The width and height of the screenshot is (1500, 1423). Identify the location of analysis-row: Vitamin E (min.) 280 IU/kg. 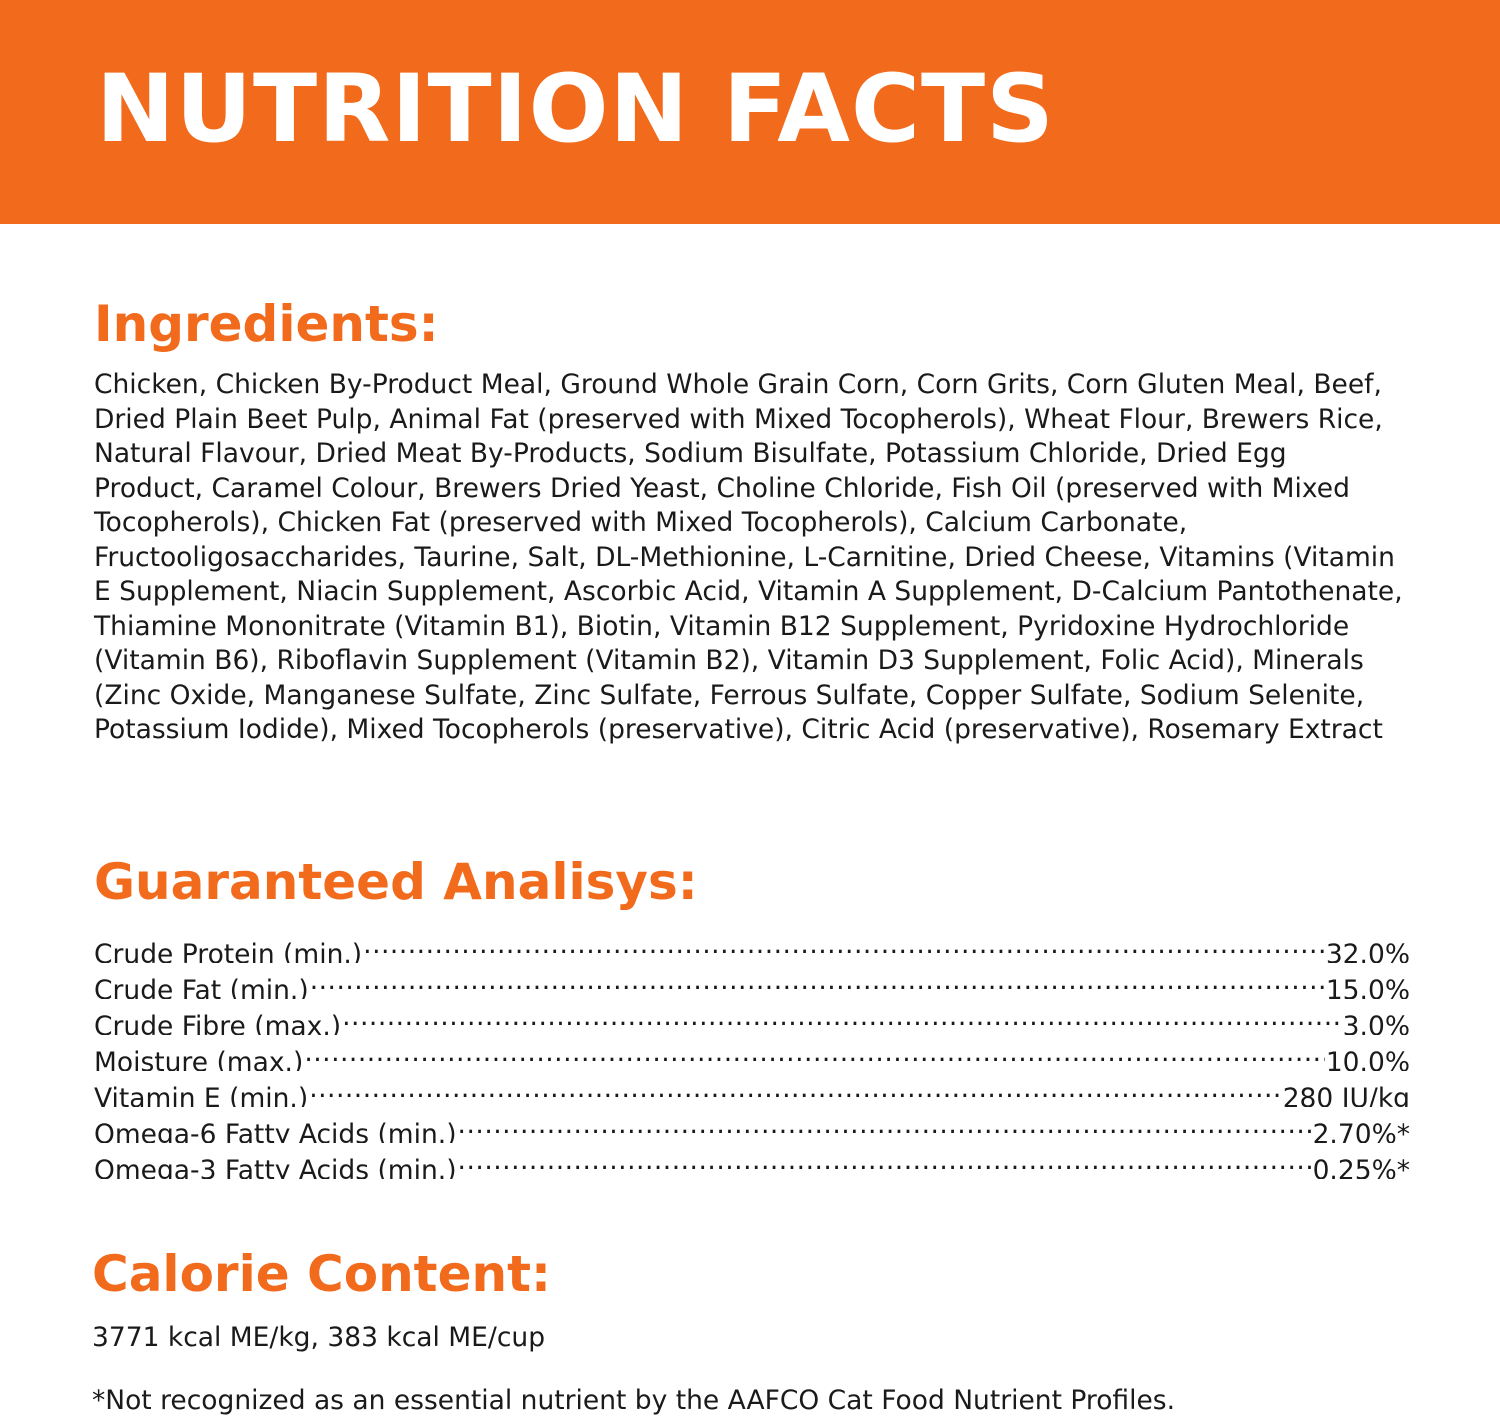
(752, 1089).